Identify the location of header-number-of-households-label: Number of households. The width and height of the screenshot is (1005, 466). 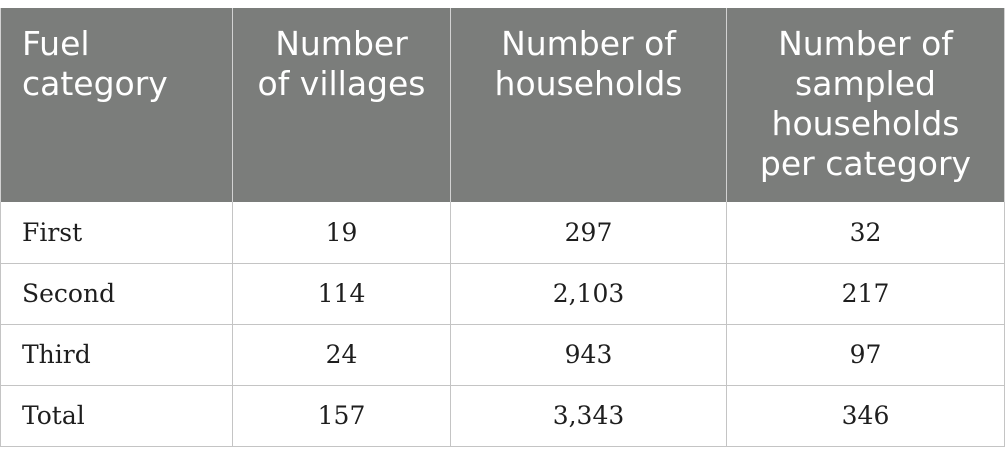
(588, 63).